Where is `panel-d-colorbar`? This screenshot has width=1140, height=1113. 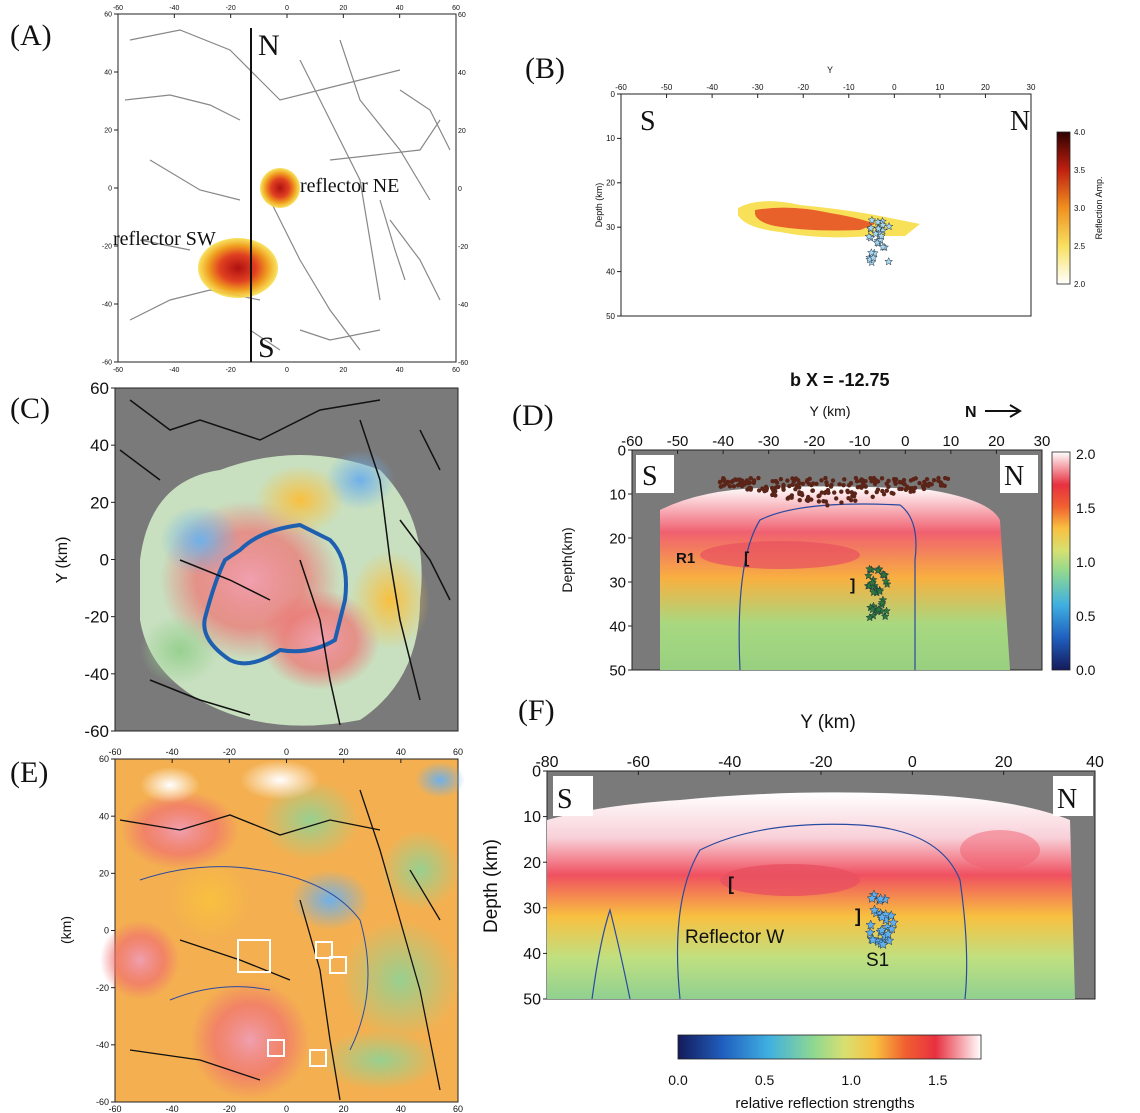
panel-d-colorbar is located at coordinates (1061, 561).